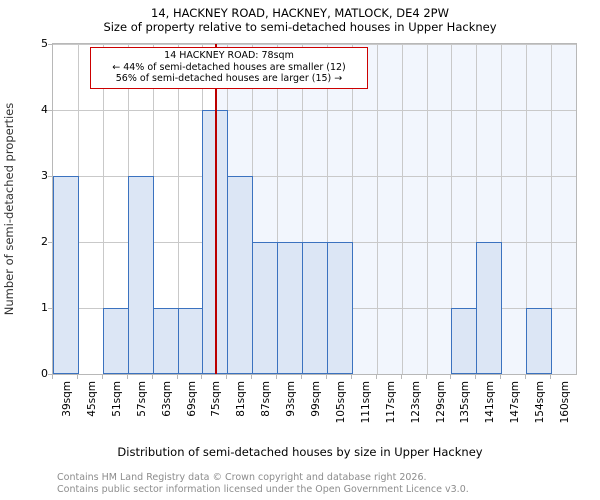 This screenshot has width=600, height=500. Describe the element at coordinates (366, 402) in the screenshot. I see `x-tick-label: 111sqm` at that location.